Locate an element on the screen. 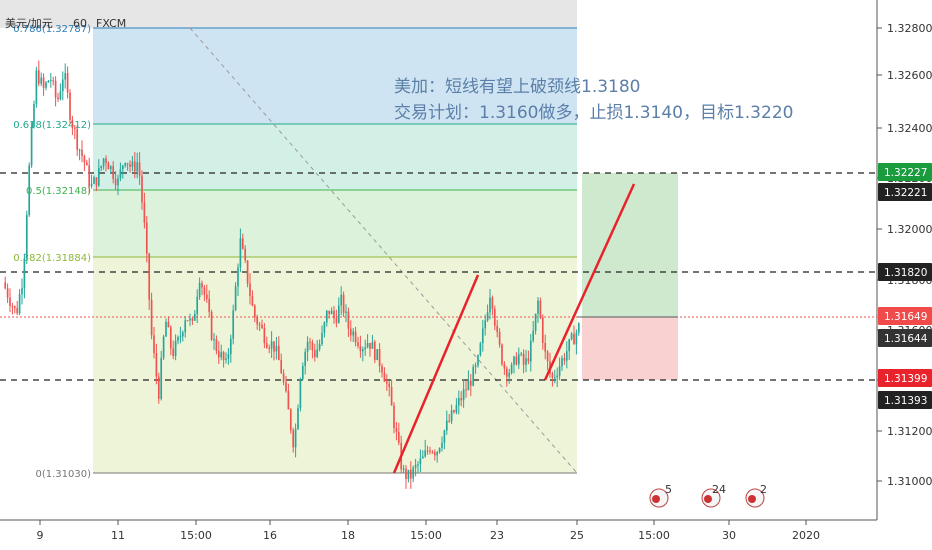  symbol-exchange: FXCM is located at coordinates (111, 23).